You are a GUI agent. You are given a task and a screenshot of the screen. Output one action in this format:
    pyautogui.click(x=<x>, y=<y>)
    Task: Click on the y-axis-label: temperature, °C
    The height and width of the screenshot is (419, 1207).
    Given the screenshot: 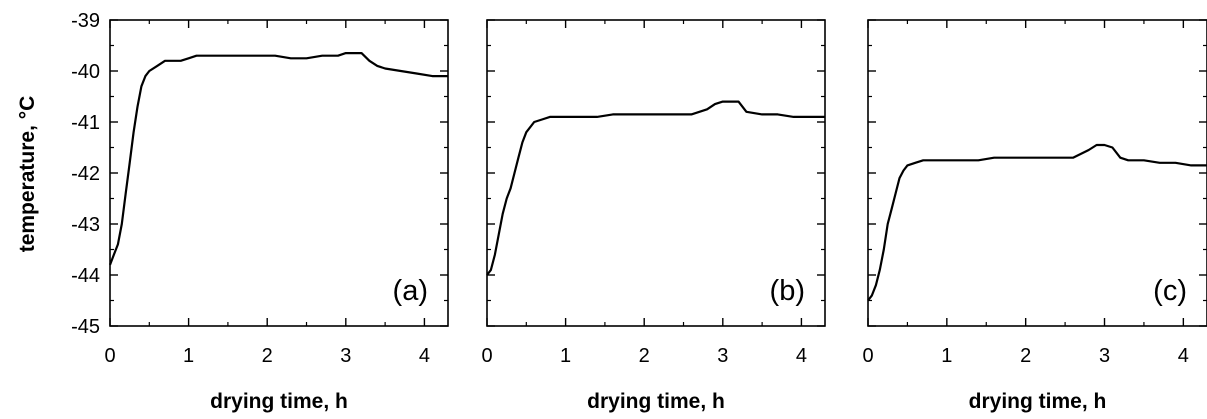 What is the action you would take?
    pyautogui.click(x=27, y=174)
    